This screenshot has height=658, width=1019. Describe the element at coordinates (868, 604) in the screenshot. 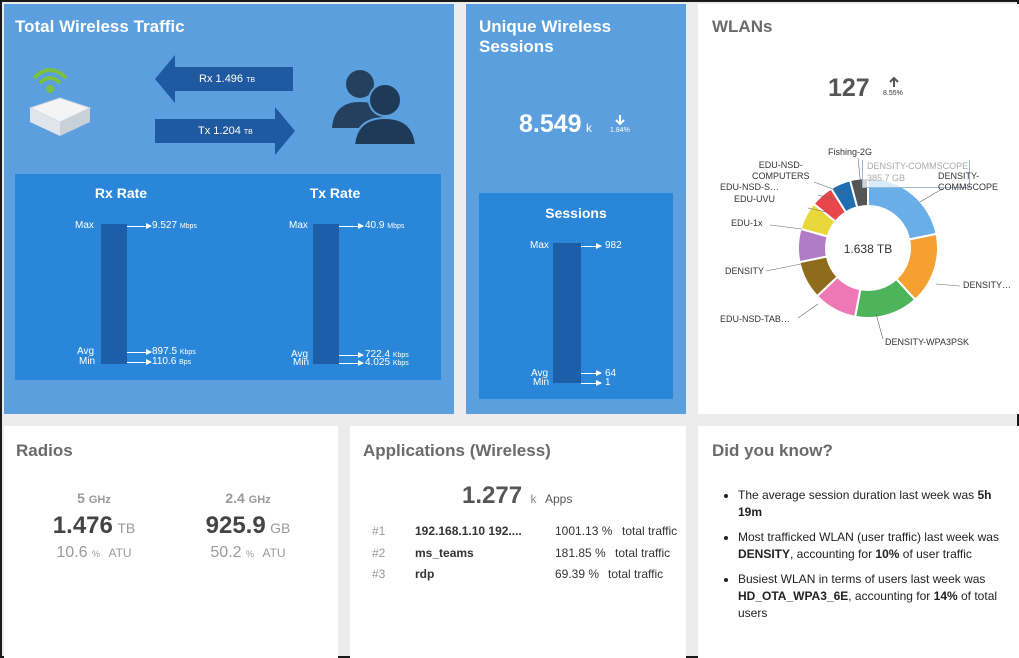

I see `tip-text: of total users` at that location.